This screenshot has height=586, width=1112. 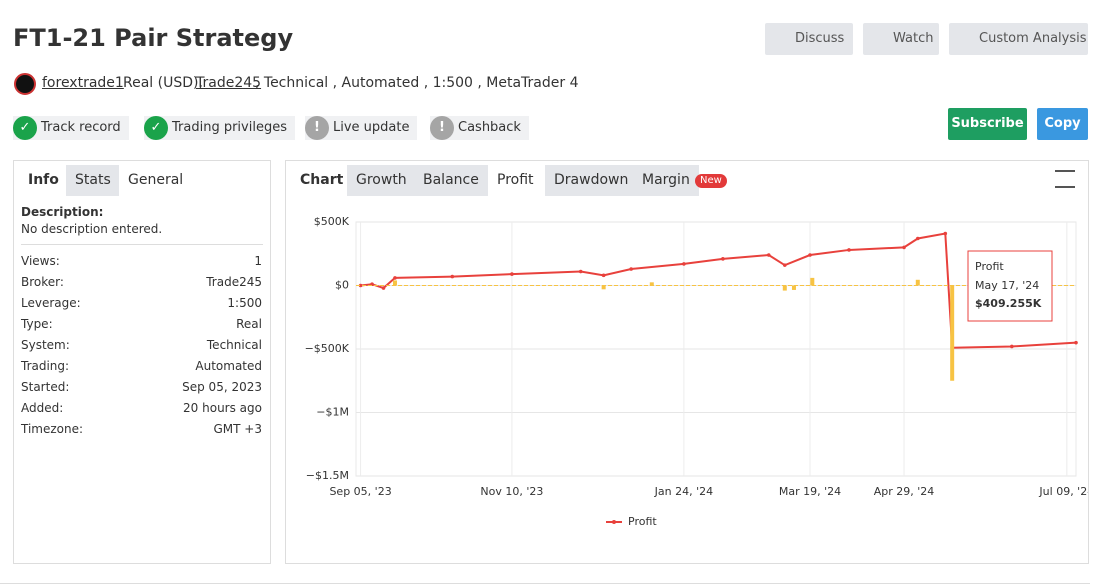 I want to click on info-label: System:, so click(x=45, y=345).